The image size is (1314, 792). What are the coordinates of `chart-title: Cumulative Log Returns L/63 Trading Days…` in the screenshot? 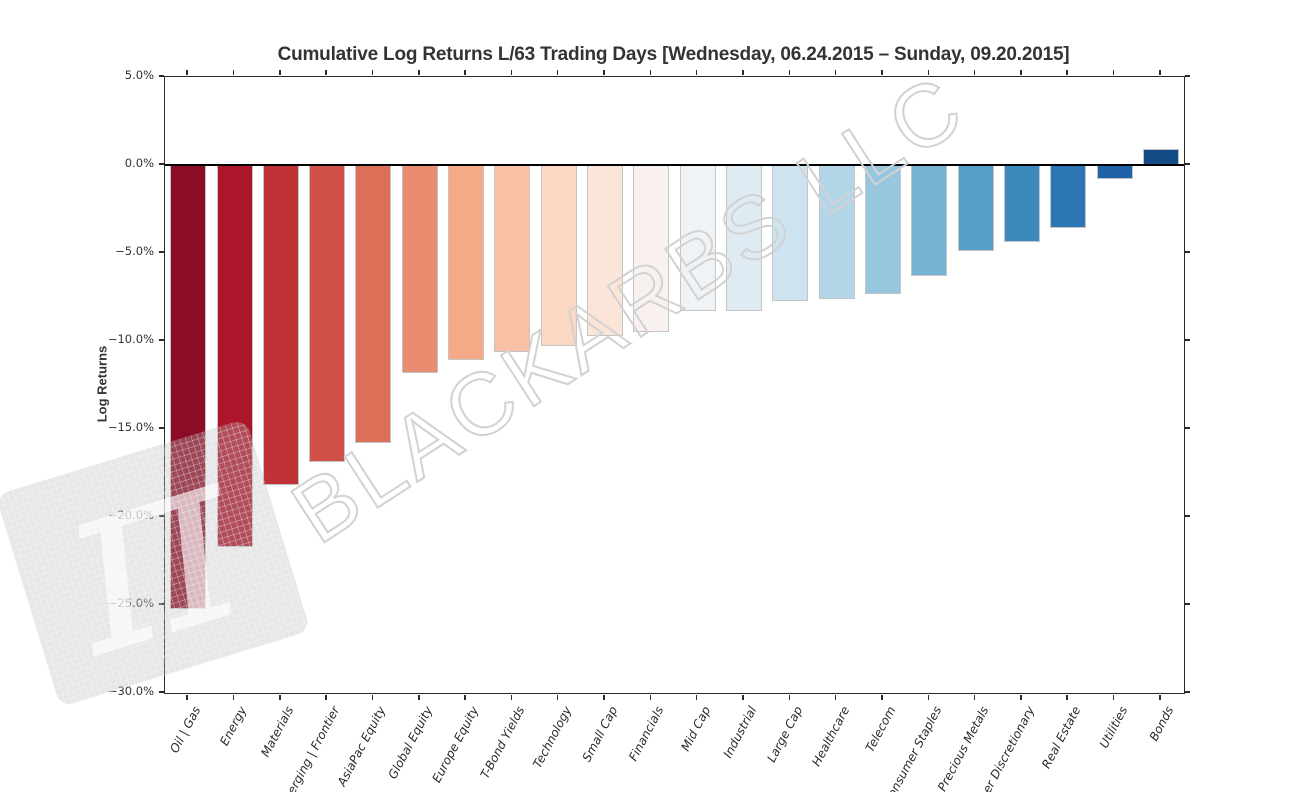 It's located at (673, 54).